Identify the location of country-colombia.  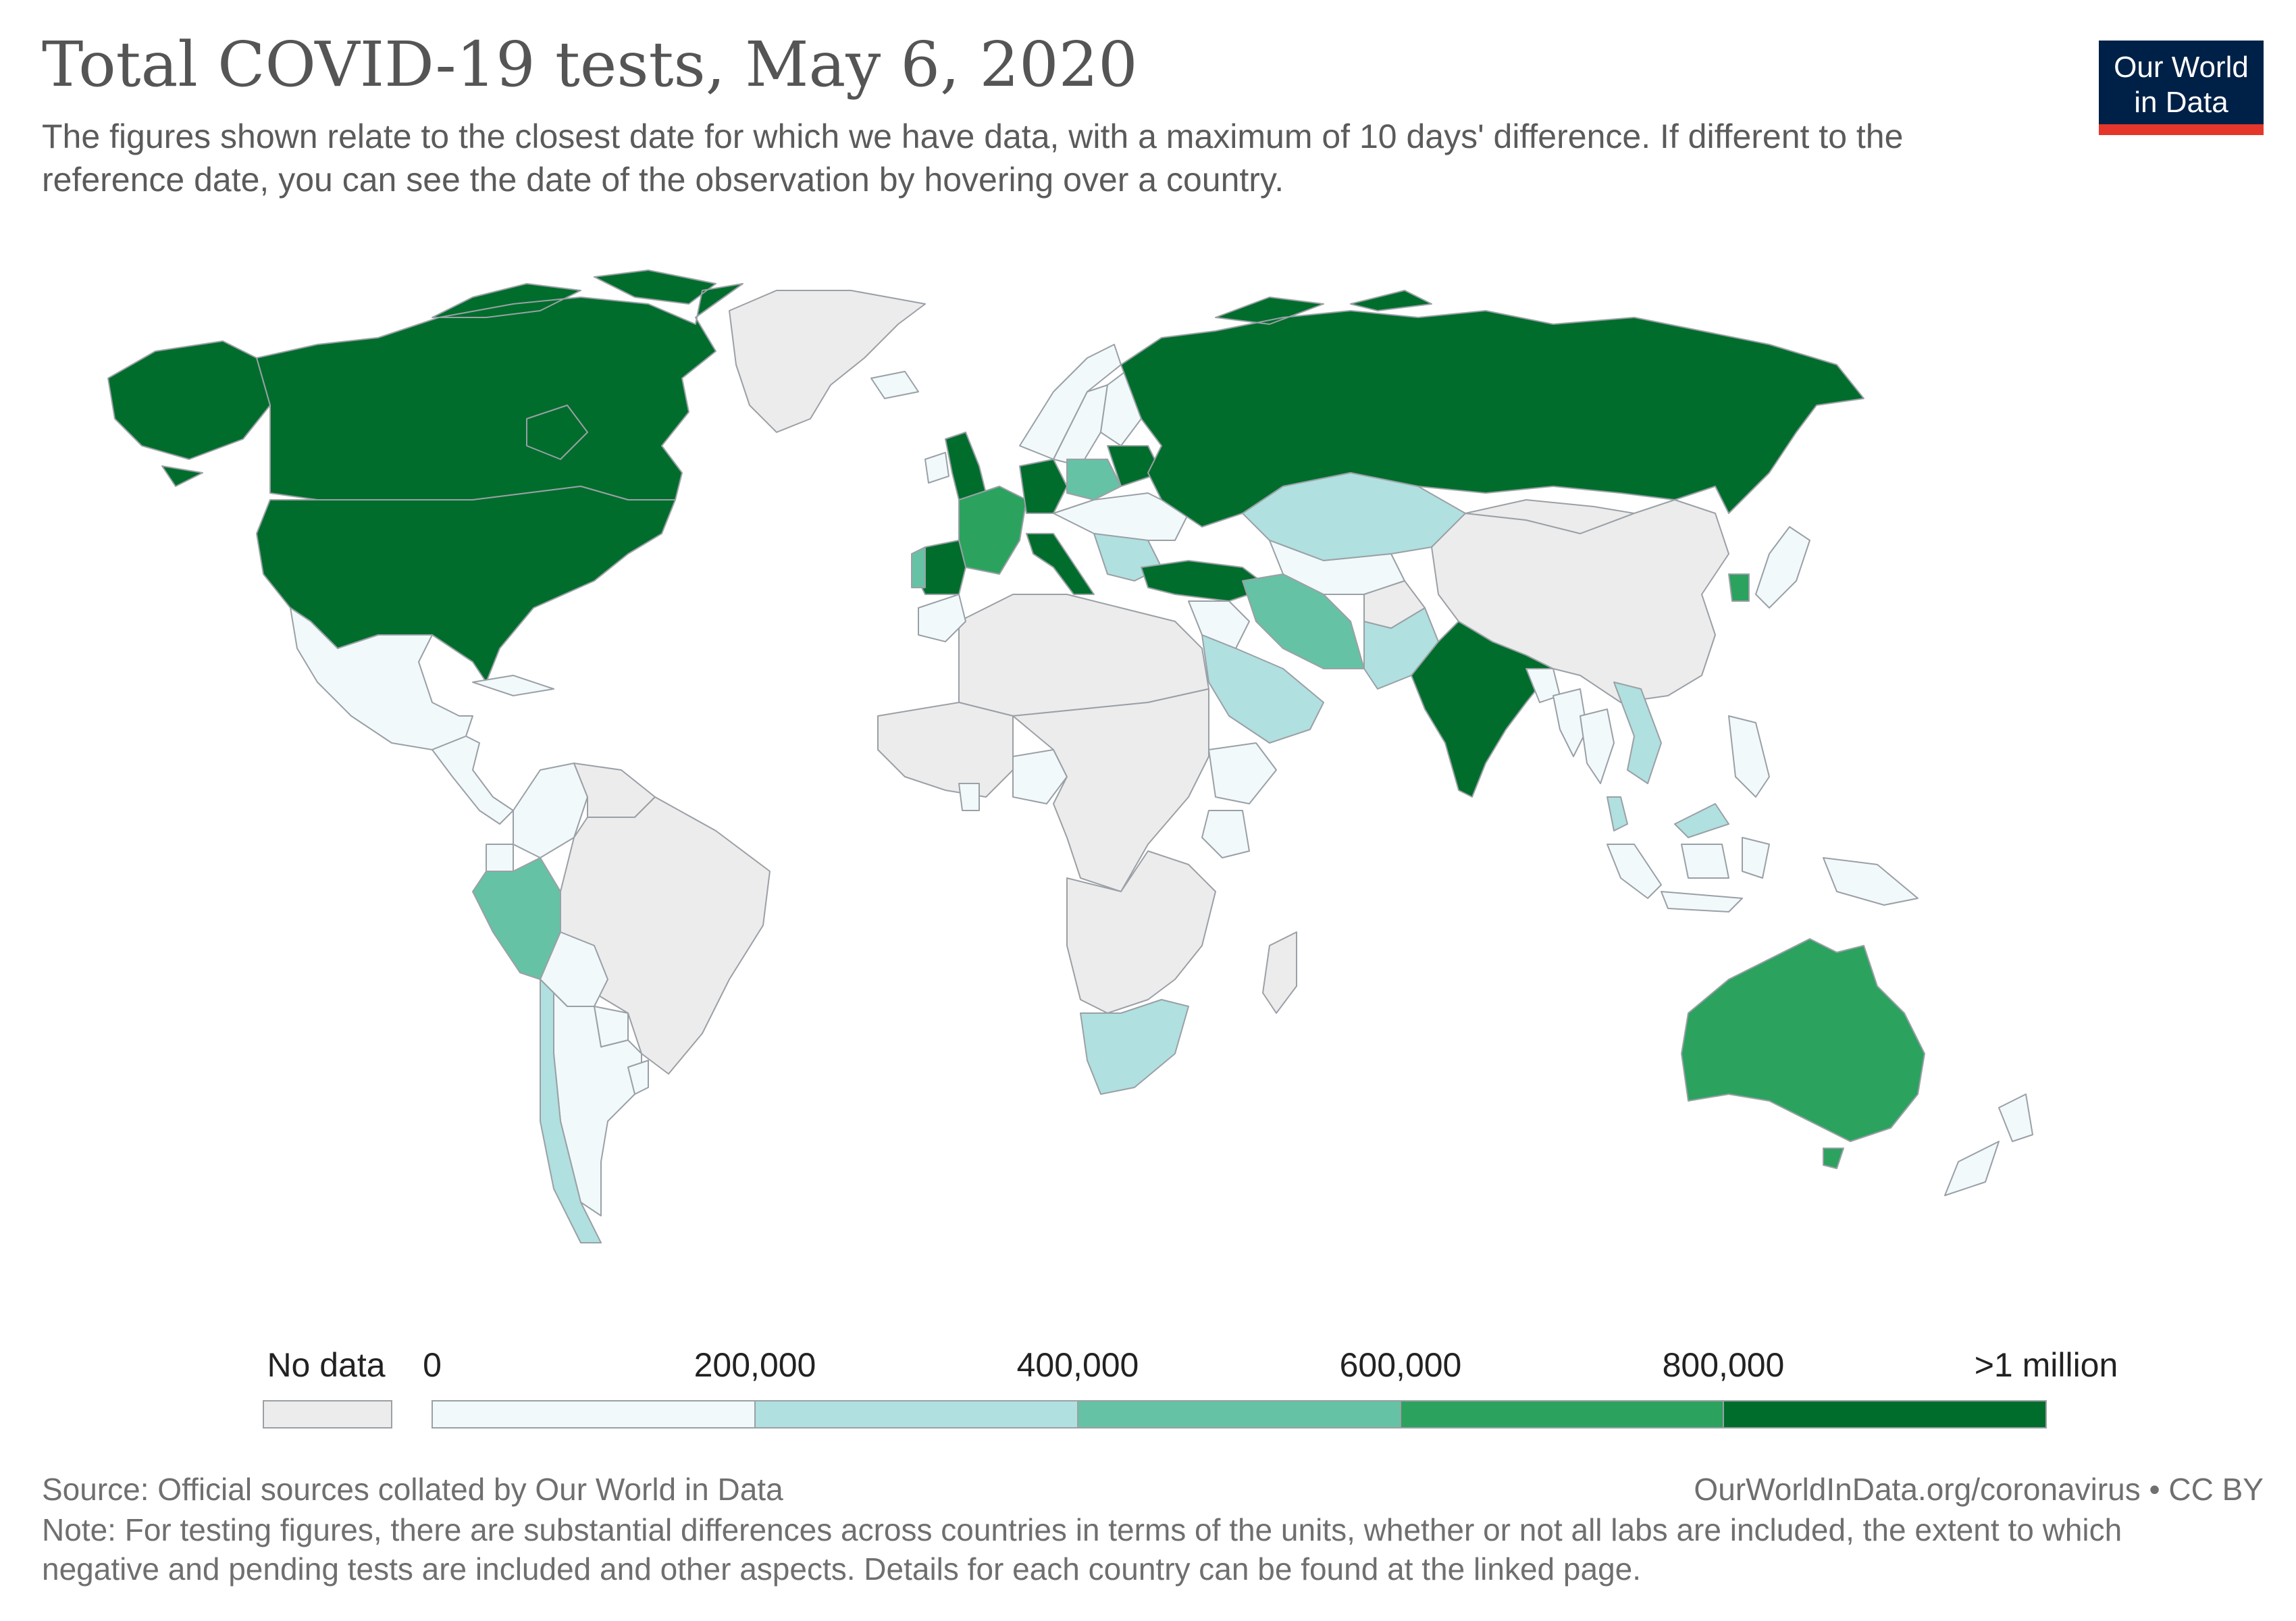
(550, 810).